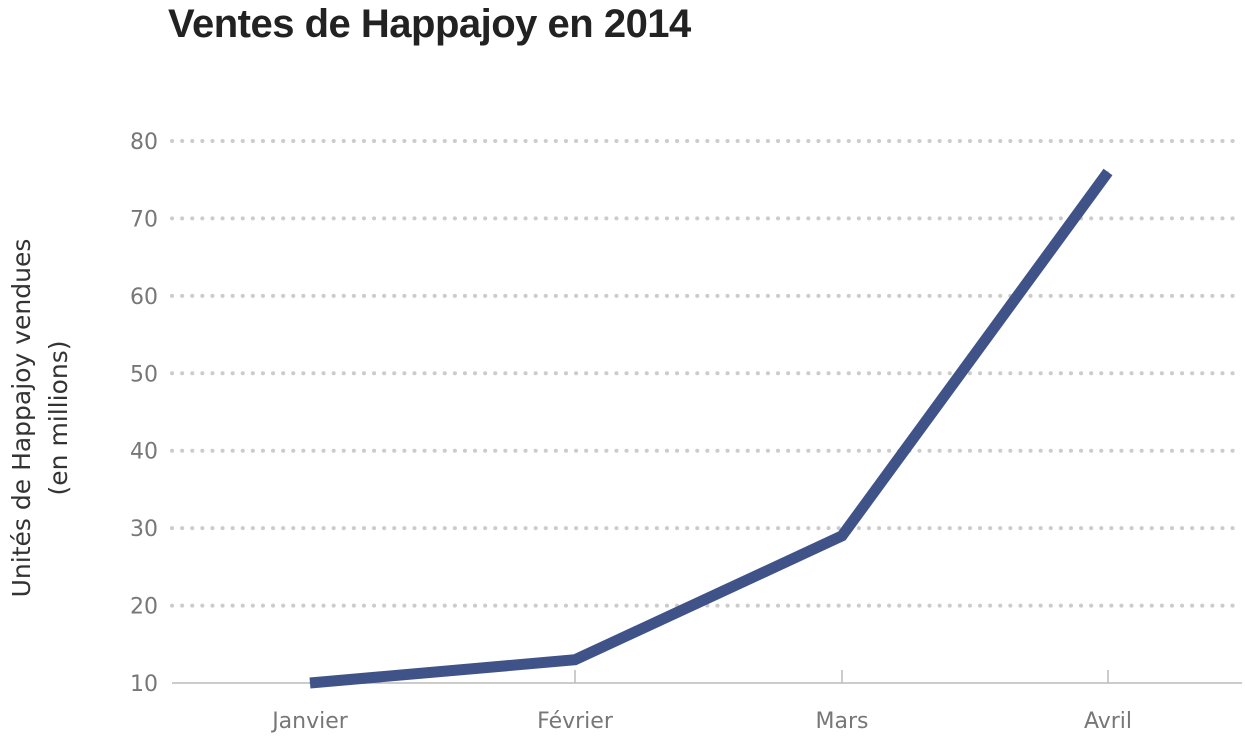 The height and width of the screenshot is (740, 1246). I want to click on x-tick-label: Janvier, so click(309, 721).